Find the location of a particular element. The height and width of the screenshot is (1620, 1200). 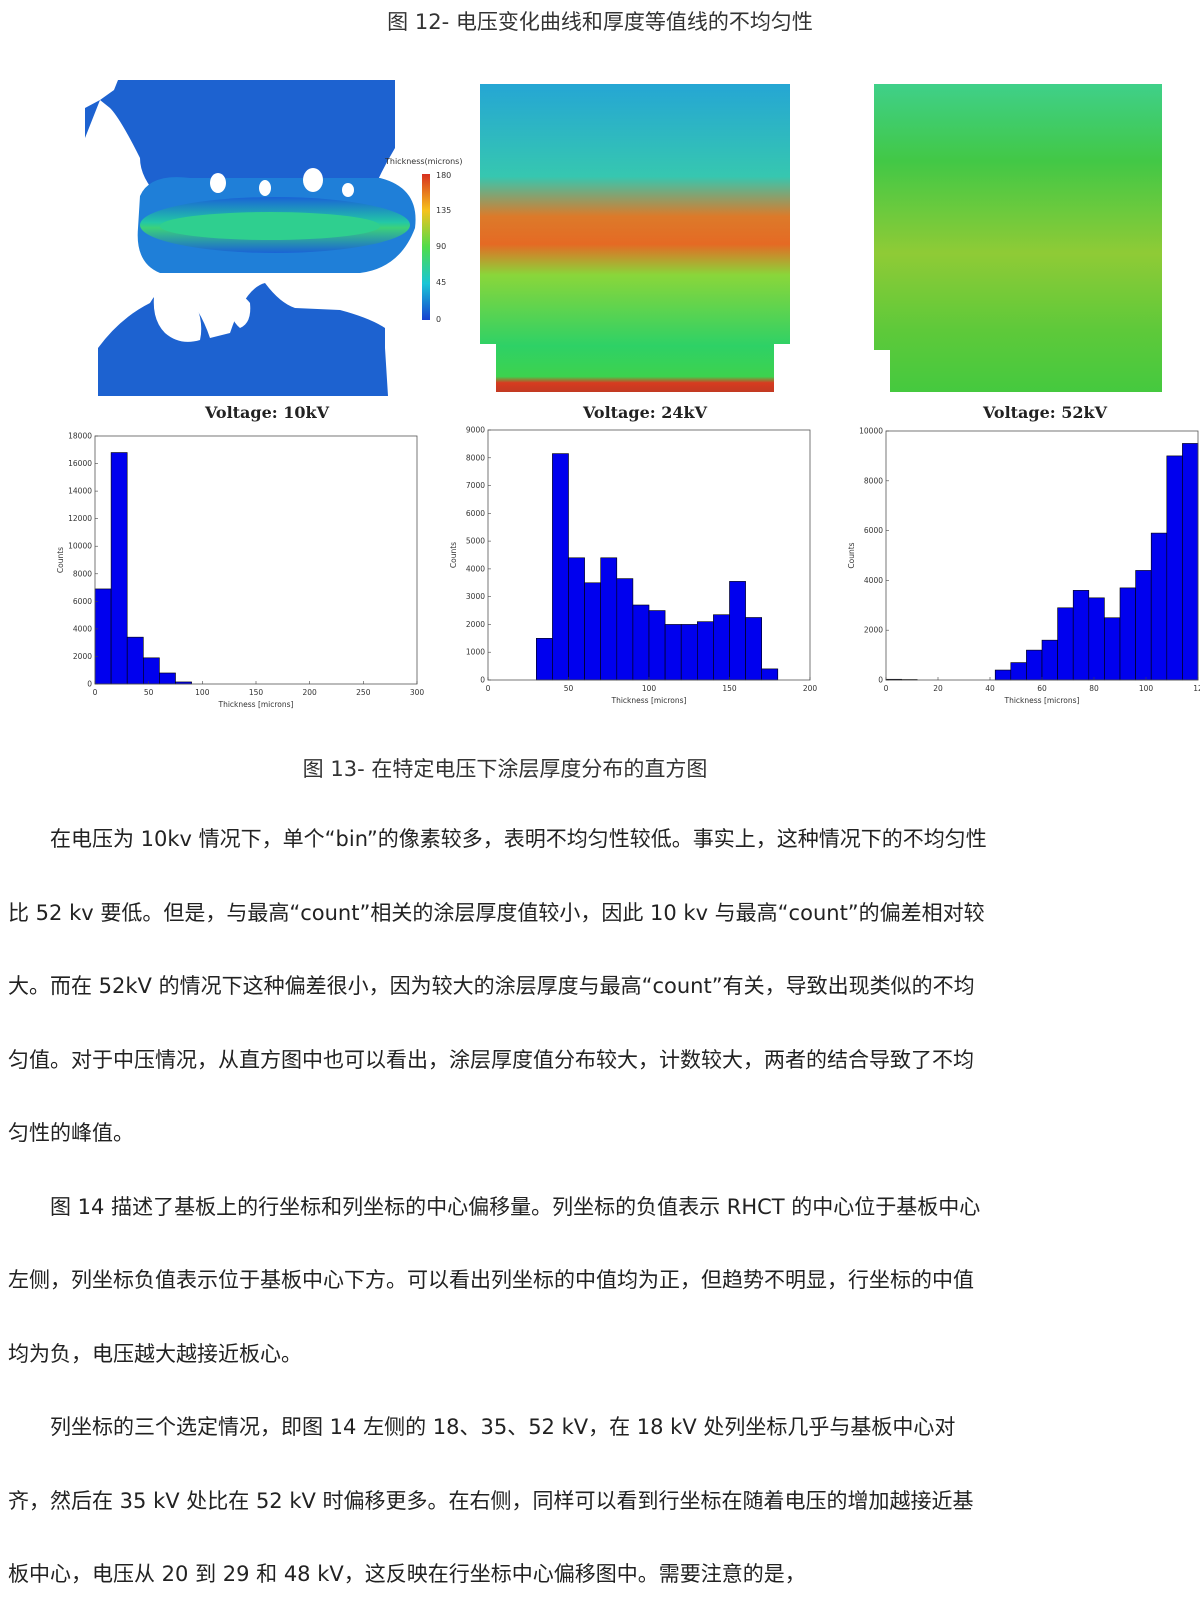

x-tick-label: 20 is located at coordinates (938, 688).